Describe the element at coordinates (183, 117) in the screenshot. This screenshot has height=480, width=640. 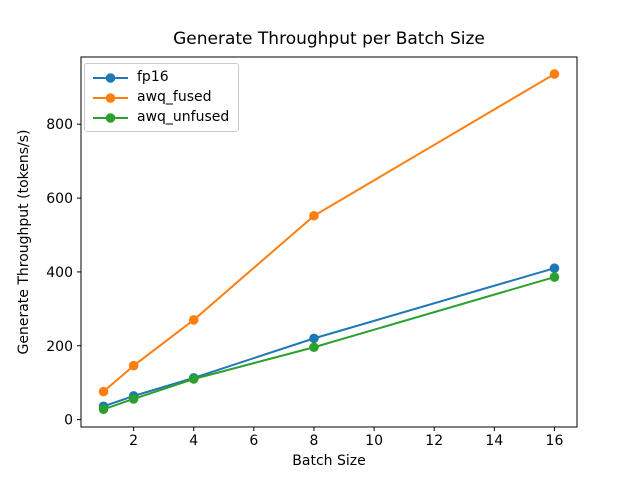
I see `legend-label-awq-unfused: awq_unfused` at that location.